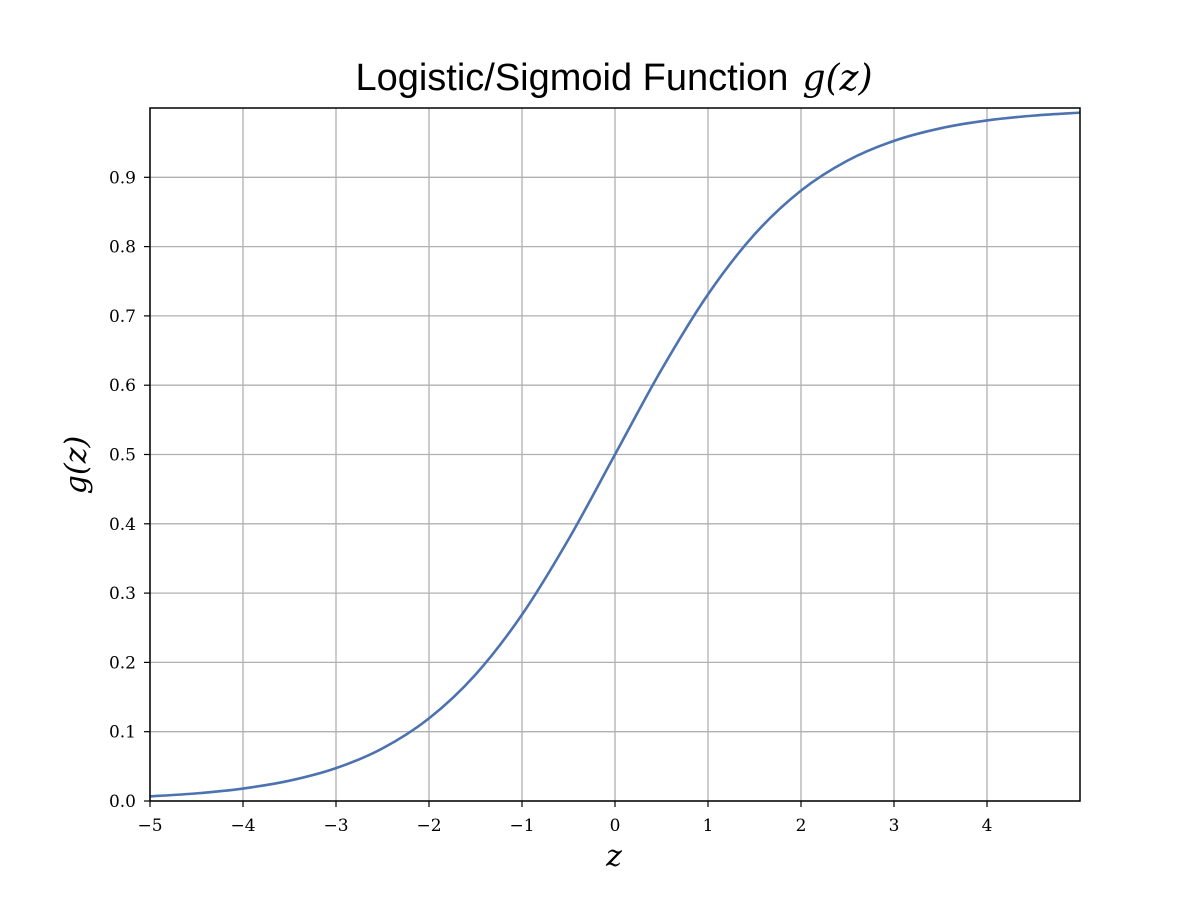 The image size is (1200, 900). I want to click on x-axis-ticks: −5 −4 −3 −2 −1 0 1 2 3 4, so click(564, 818).